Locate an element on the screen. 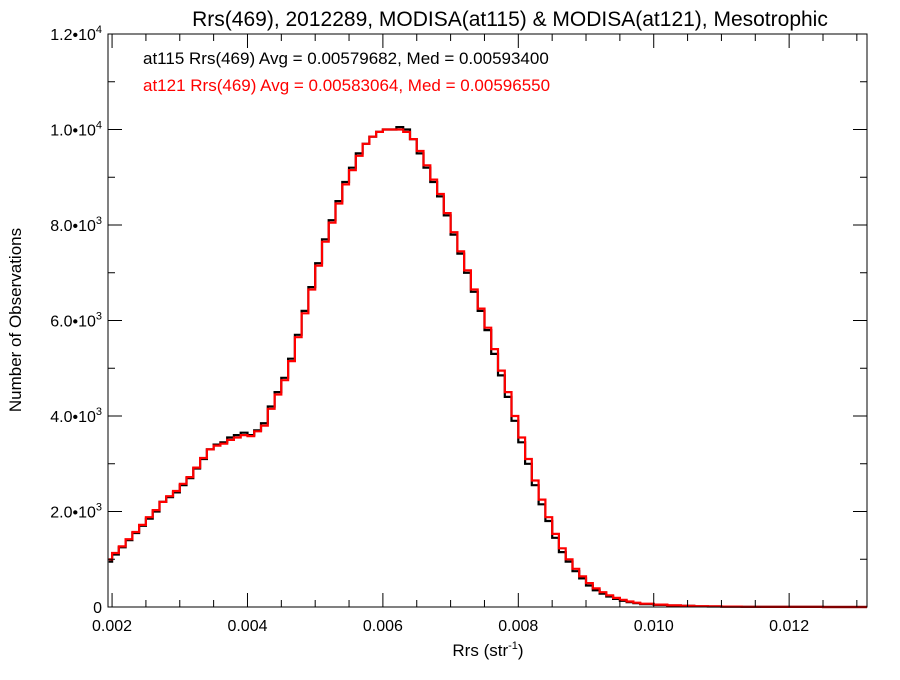 Image resolution: width=900 pixels, height=680 pixels. x-tick-label: 0.002 is located at coordinates (112, 626).